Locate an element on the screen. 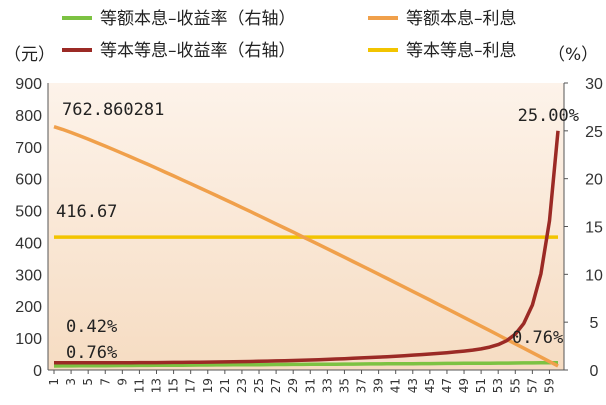  legend-label-ep_yield: 等额本息–收益率（右轴） is located at coordinates (198, 19).